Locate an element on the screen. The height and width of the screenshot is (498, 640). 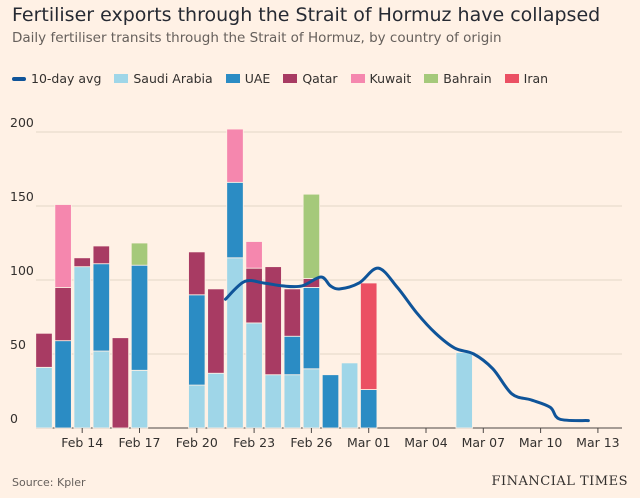
legend-label: Saudi Arabia is located at coordinates (173, 78).